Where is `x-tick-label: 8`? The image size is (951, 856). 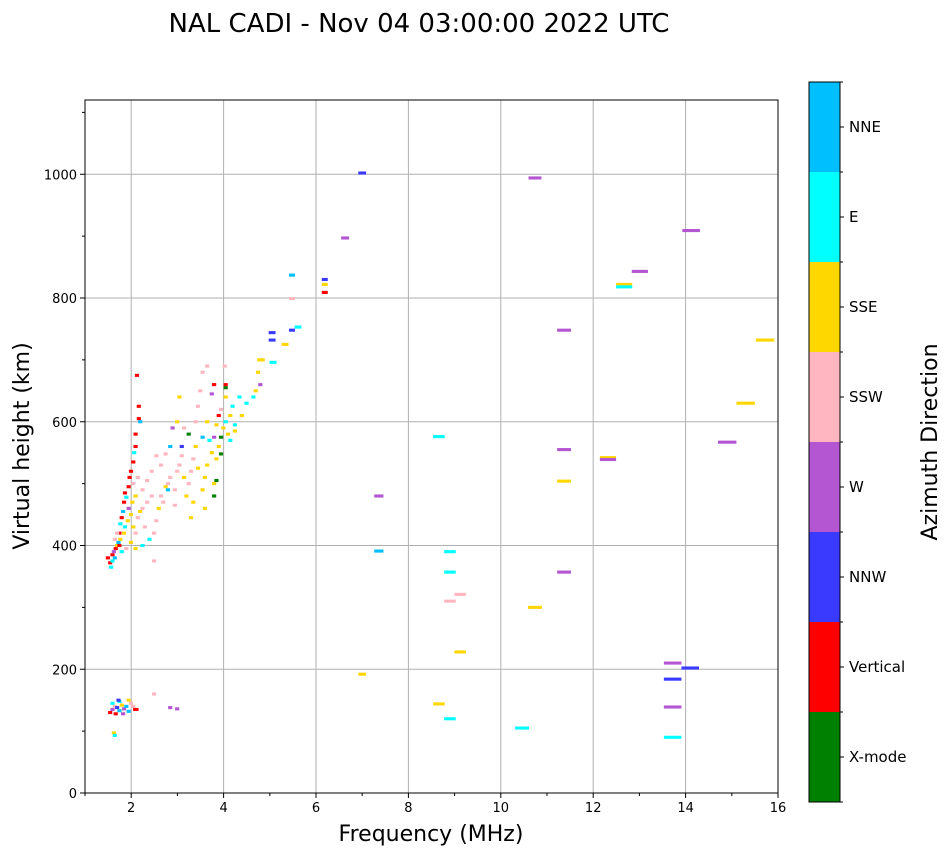
x-tick-label: 8 is located at coordinates (408, 808).